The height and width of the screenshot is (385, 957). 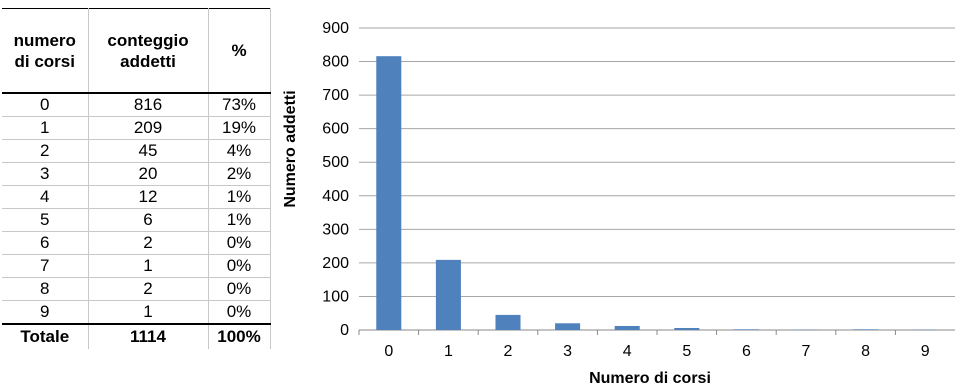 I want to click on table-row: 4 12 1%, so click(x=136, y=197).